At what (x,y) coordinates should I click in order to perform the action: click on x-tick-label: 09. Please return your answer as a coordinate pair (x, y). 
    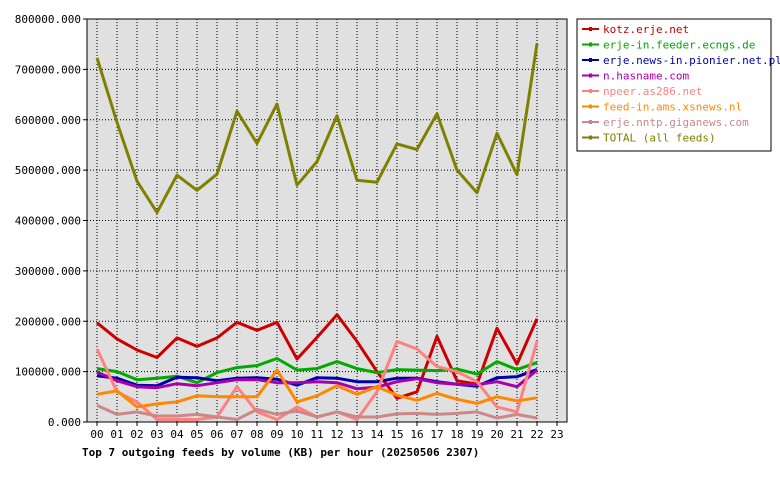
    Looking at the image, I should click on (276, 434).